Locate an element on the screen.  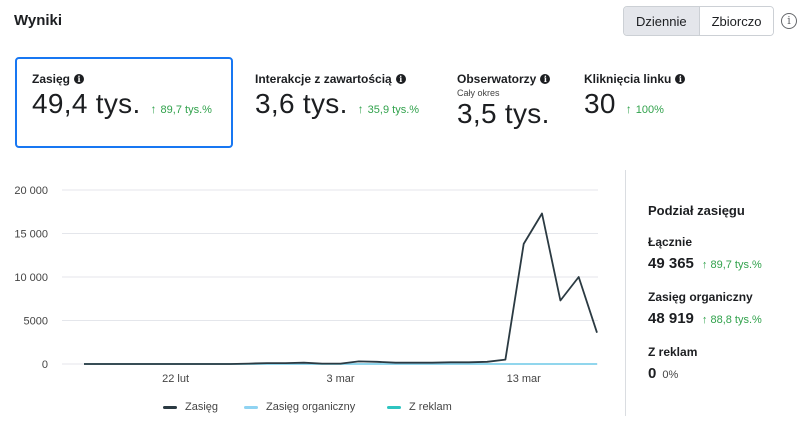
metric-label: Kliknięcia linku i is located at coordinates (635, 79).